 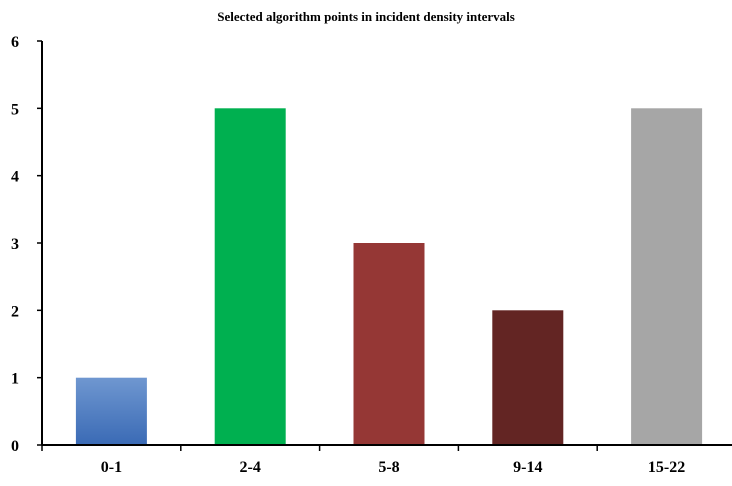 What do you see at coordinates (26, 244) in the screenshot?
I see `y-axis-ticks: 0 1 2 3 4 5 6` at bounding box center [26, 244].